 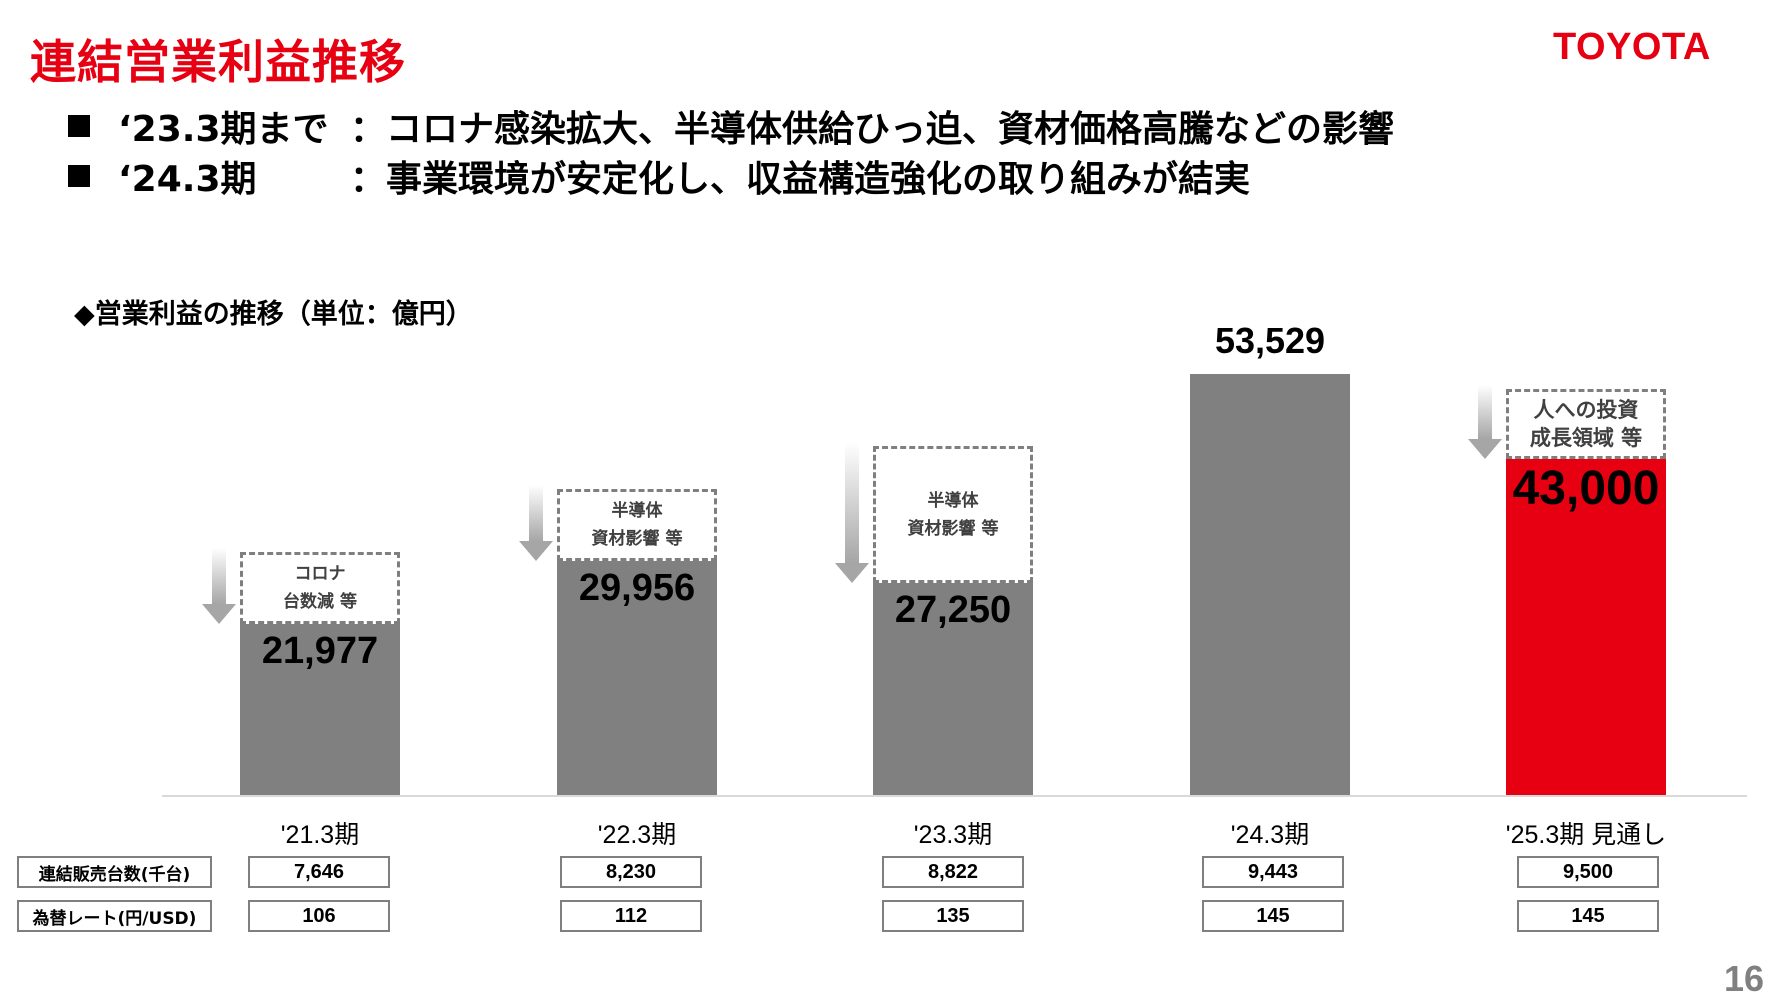 I want to click on decline-factor-text: 台数減 等, so click(x=320, y=602).